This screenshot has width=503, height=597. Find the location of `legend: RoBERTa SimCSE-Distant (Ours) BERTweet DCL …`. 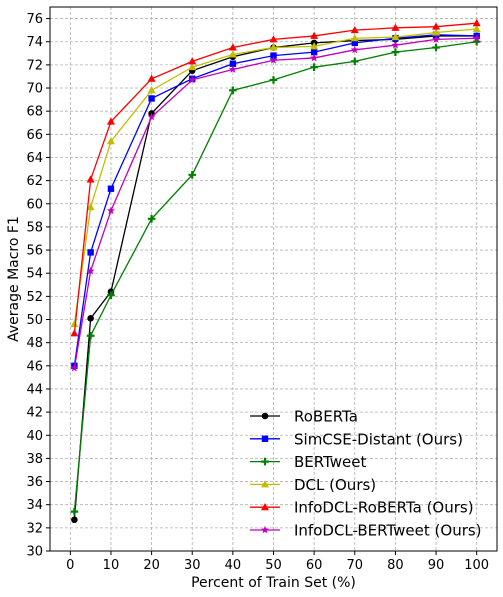

legend: RoBERTa SimCSE-Distant (Ours) BERTweet DCL … is located at coordinates (366, 474).